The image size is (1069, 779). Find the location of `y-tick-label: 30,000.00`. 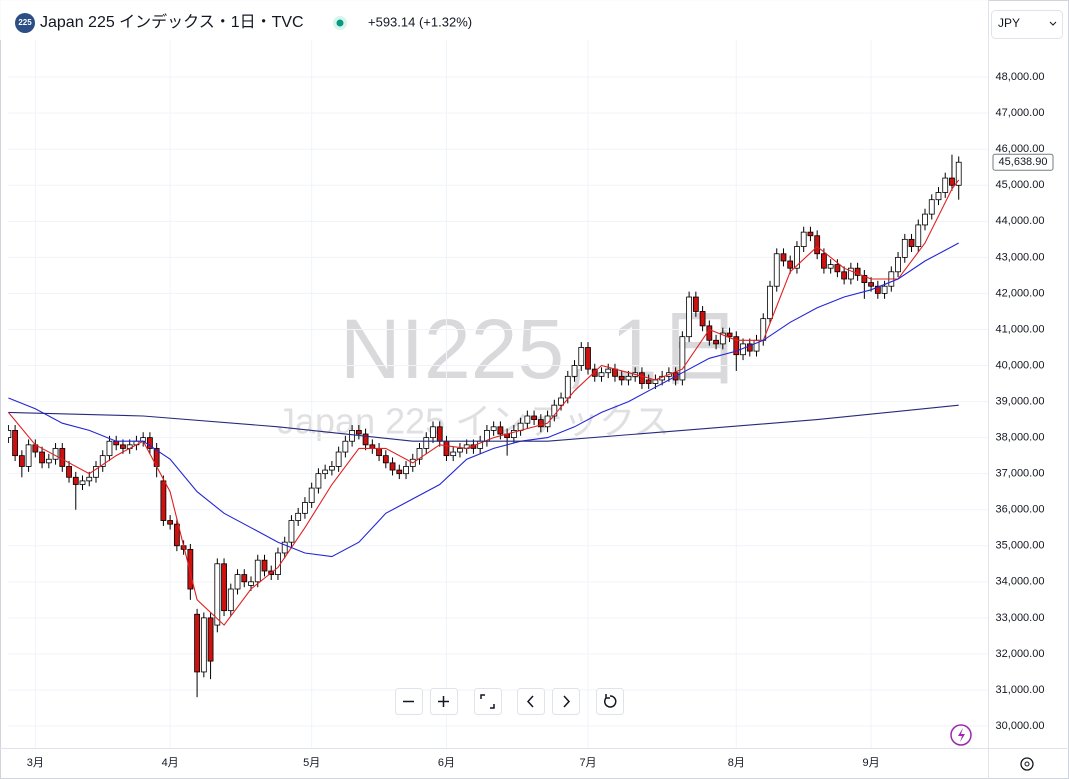

y-tick-label: 30,000.00 is located at coordinates (1020, 726).